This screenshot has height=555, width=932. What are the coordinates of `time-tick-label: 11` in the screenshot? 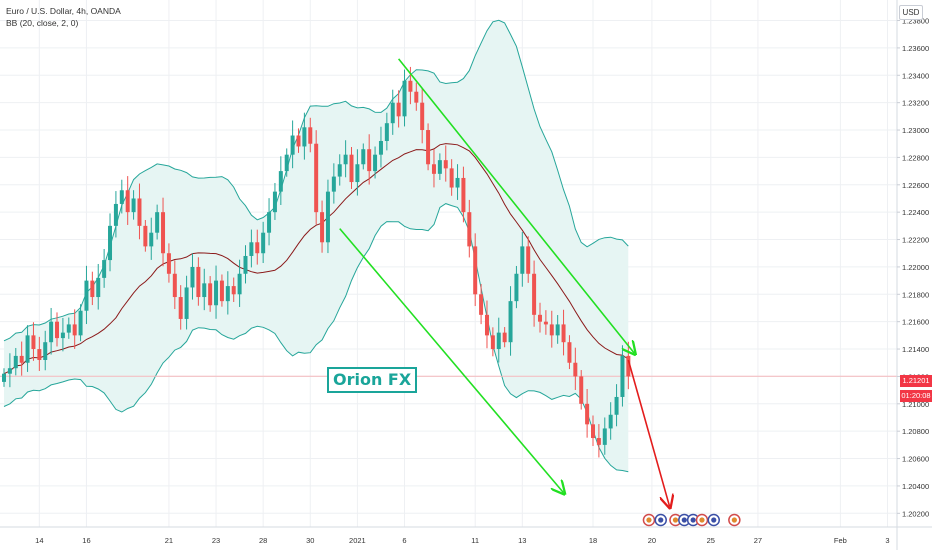 It's located at (475, 540).